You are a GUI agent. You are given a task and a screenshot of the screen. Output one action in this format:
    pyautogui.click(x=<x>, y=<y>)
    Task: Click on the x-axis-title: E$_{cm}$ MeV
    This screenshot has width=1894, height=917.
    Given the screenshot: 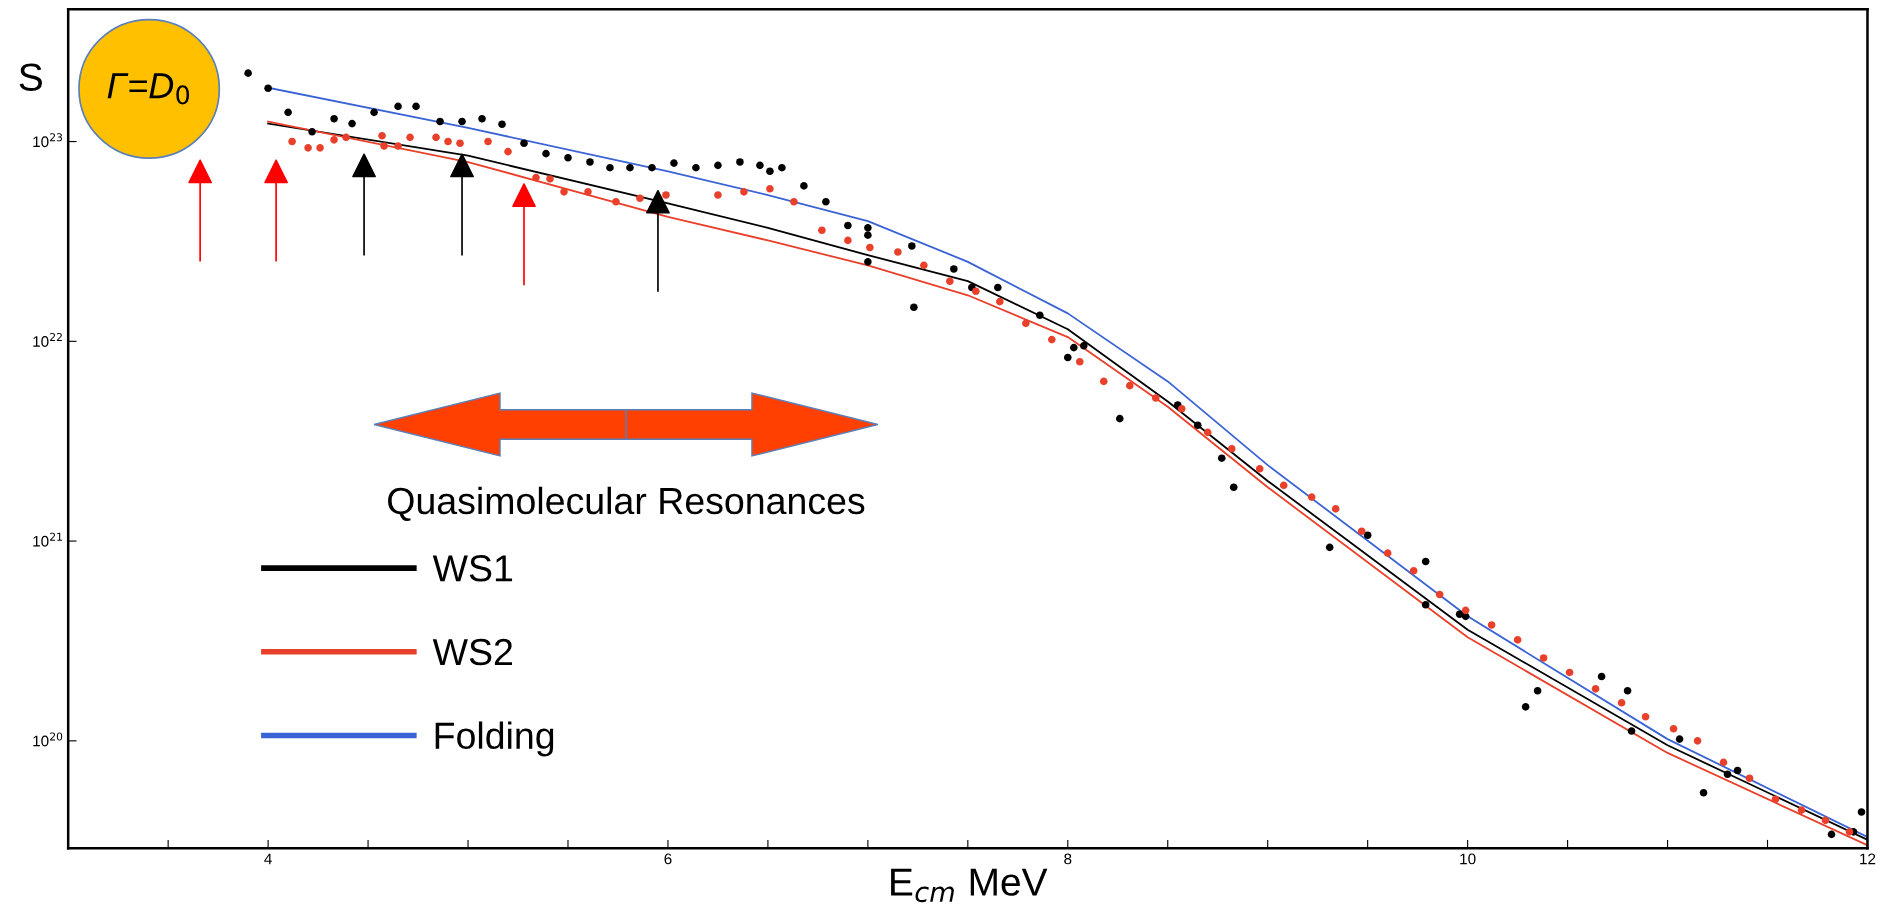 What is the action you would take?
    pyautogui.click(x=969, y=885)
    